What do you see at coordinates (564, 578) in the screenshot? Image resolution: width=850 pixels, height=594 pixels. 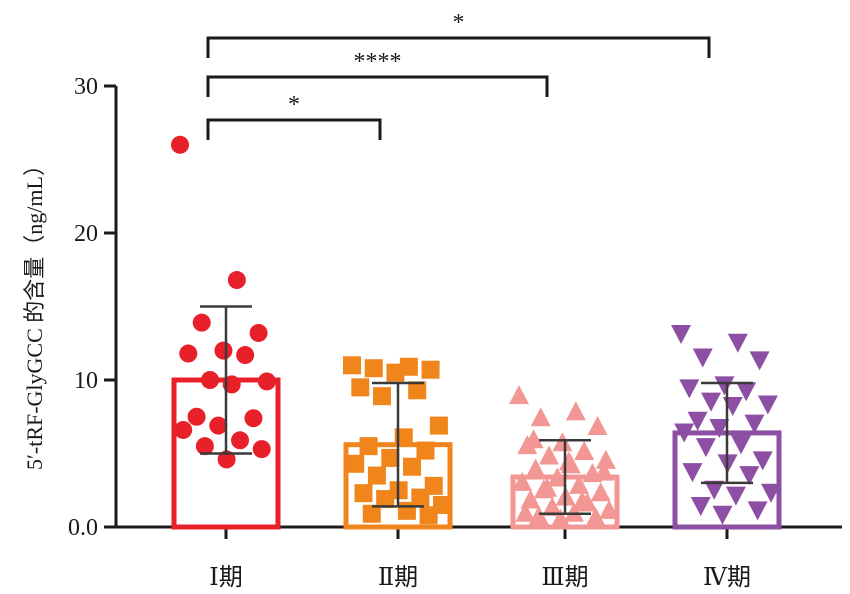 I see `x-tick-label: Ⅲ期` at bounding box center [564, 578].